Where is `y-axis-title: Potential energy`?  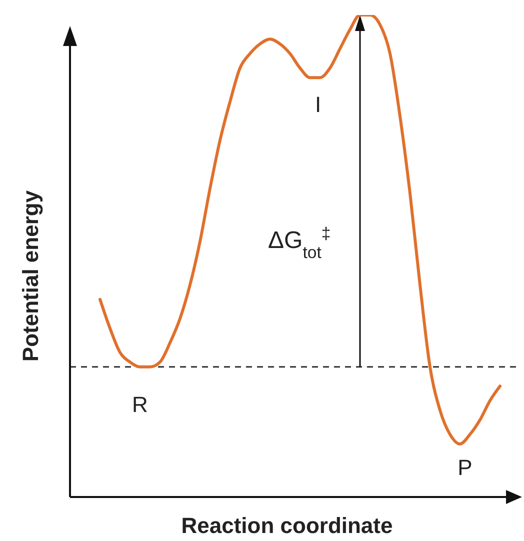
y-axis-title: Potential energy is located at coordinates (30, 276).